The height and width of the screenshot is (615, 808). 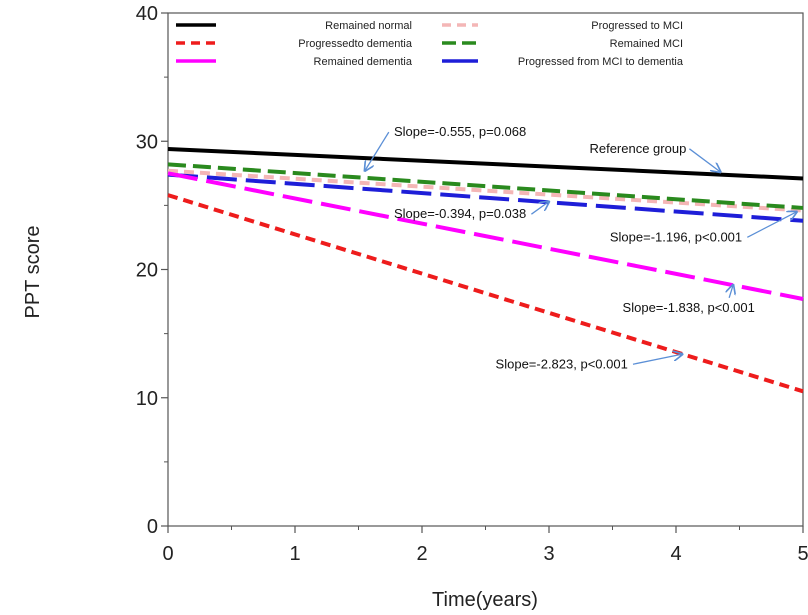 I want to click on x-axis-ticks: 0 1 2 3 4 5, so click(x=485, y=545).